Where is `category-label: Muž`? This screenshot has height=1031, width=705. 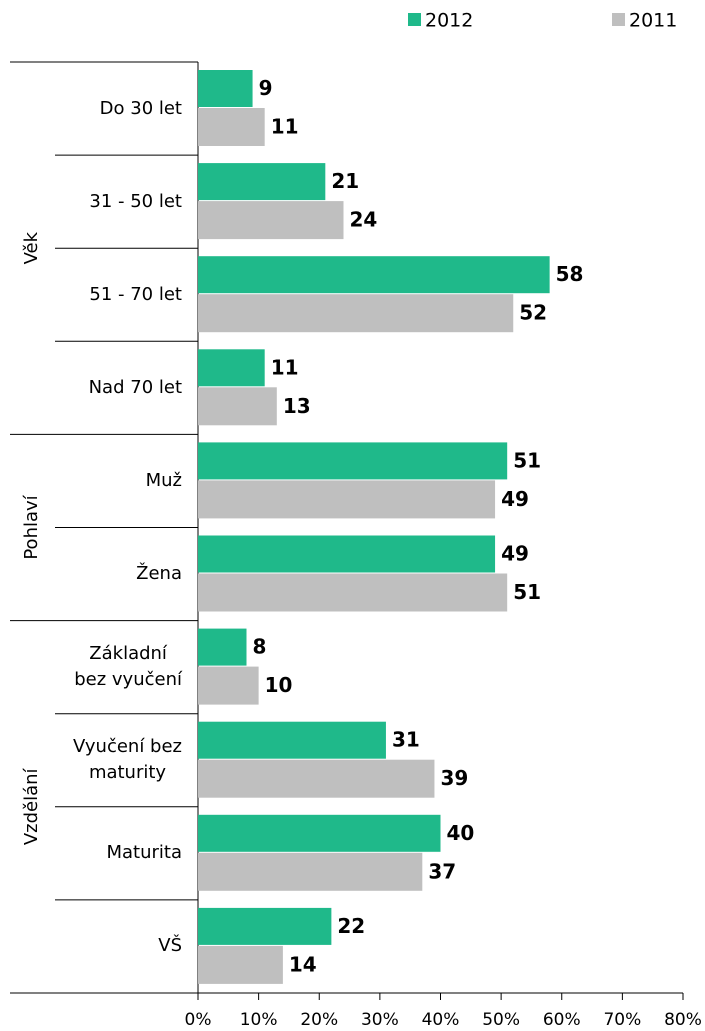 category-label: Muž is located at coordinates (163, 480).